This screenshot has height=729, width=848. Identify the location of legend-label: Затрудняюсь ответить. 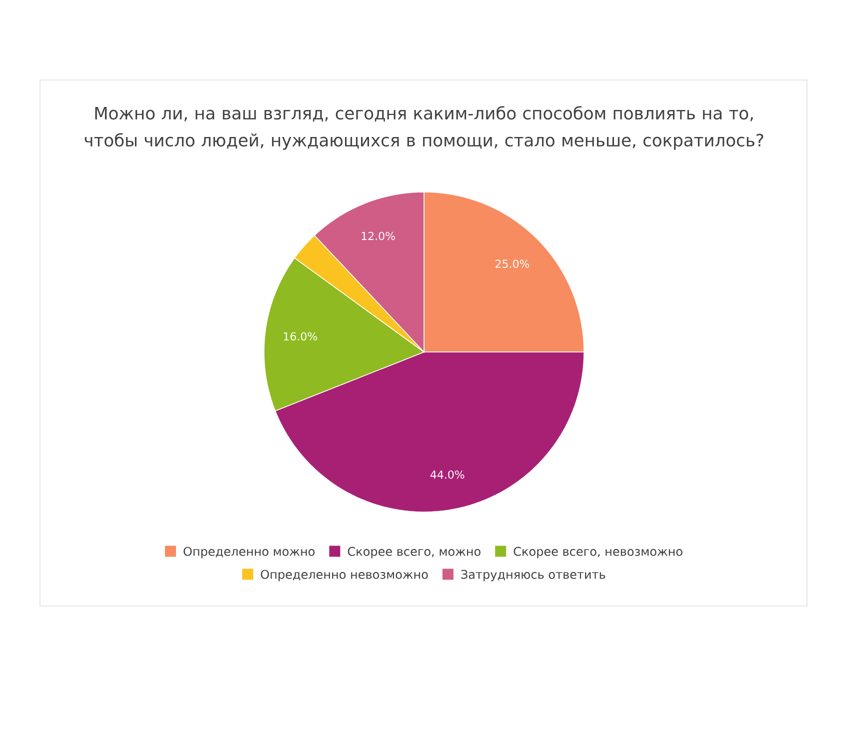
(533, 576).